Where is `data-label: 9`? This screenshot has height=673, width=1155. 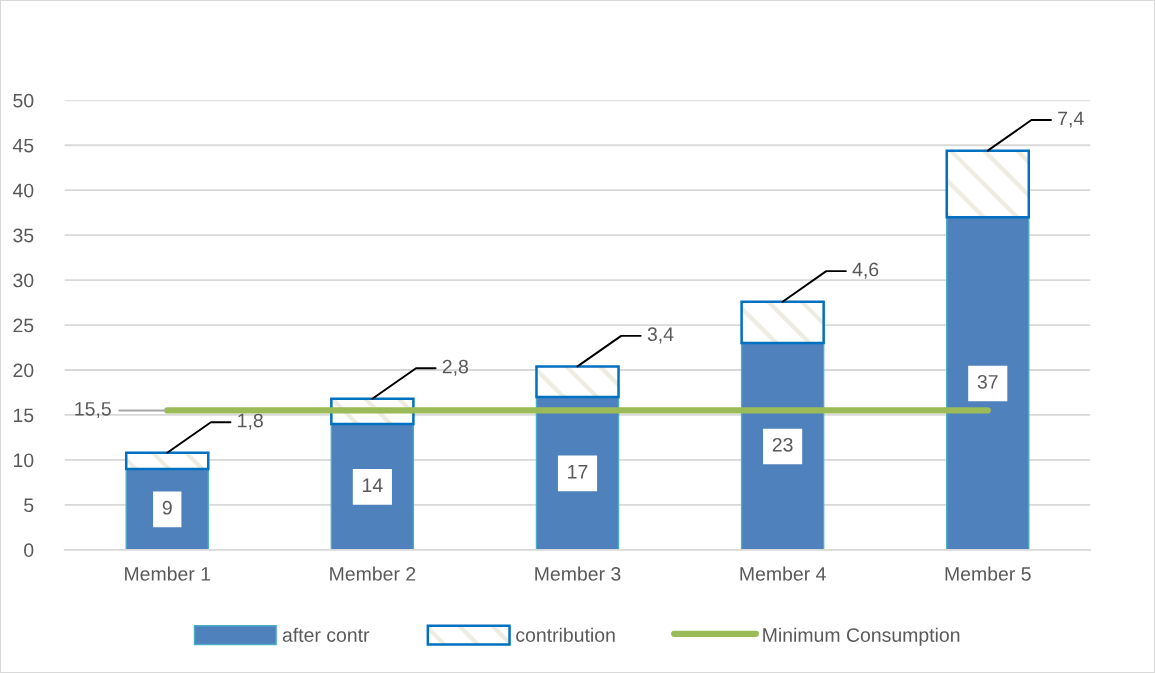
data-label: 9 is located at coordinates (167, 507).